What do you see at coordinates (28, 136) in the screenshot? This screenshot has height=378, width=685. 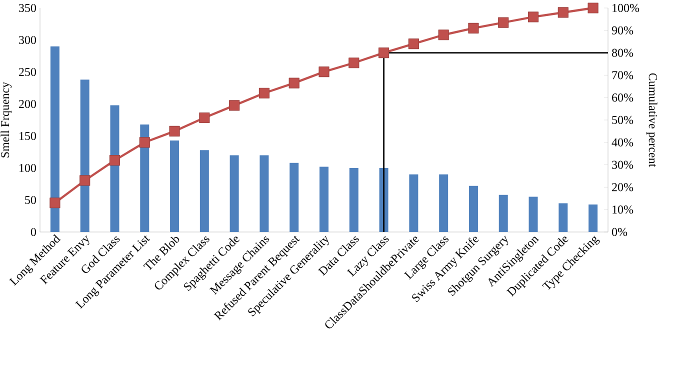 I see `y-tick-label: 150` at bounding box center [28, 136].